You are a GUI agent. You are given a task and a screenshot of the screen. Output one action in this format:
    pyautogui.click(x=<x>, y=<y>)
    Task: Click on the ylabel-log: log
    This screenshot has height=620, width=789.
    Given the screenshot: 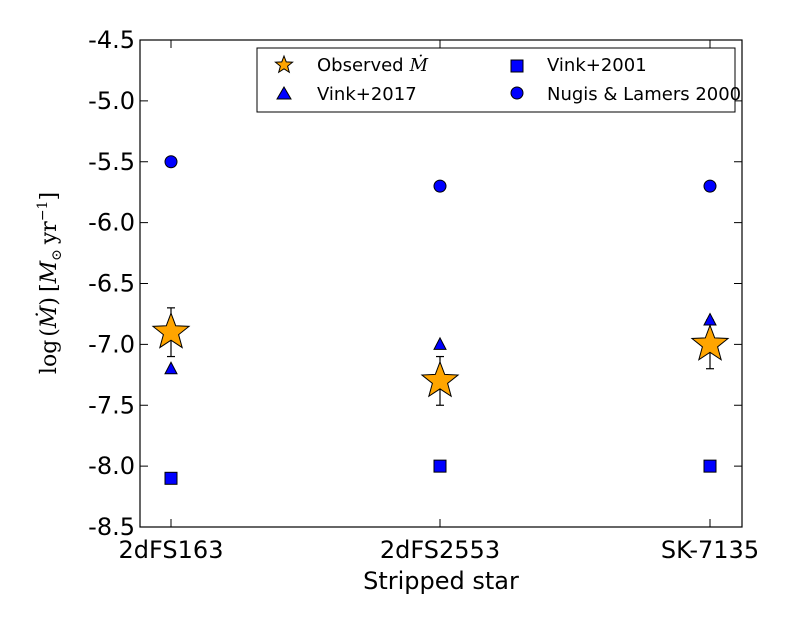 What is the action you would take?
    pyautogui.click(x=49, y=357)
    